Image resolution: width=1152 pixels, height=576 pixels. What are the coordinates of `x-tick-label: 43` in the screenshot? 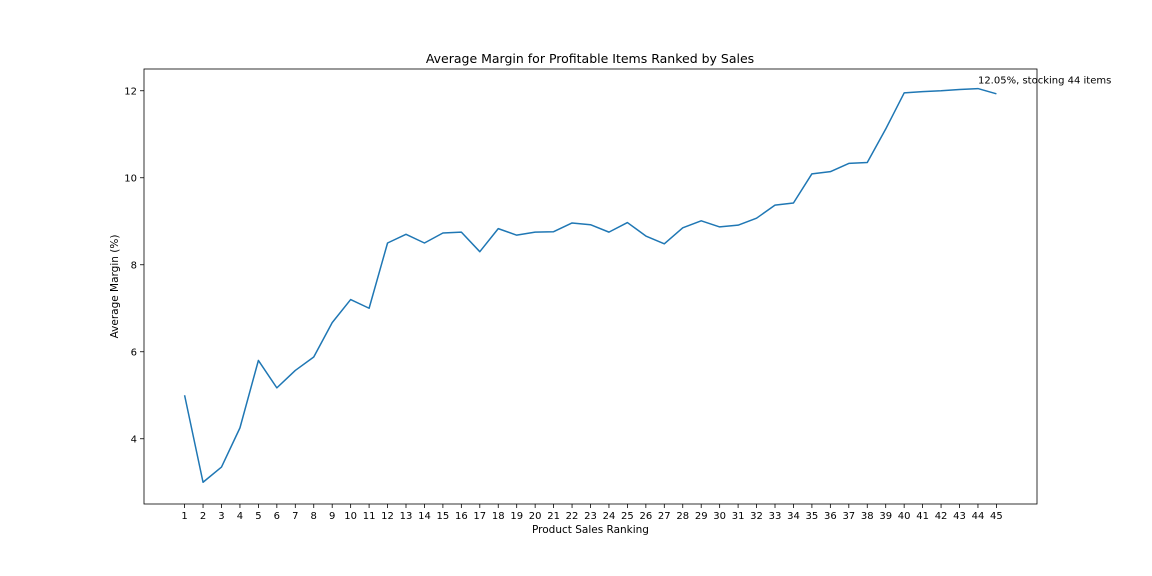 It's located at (959, 516).